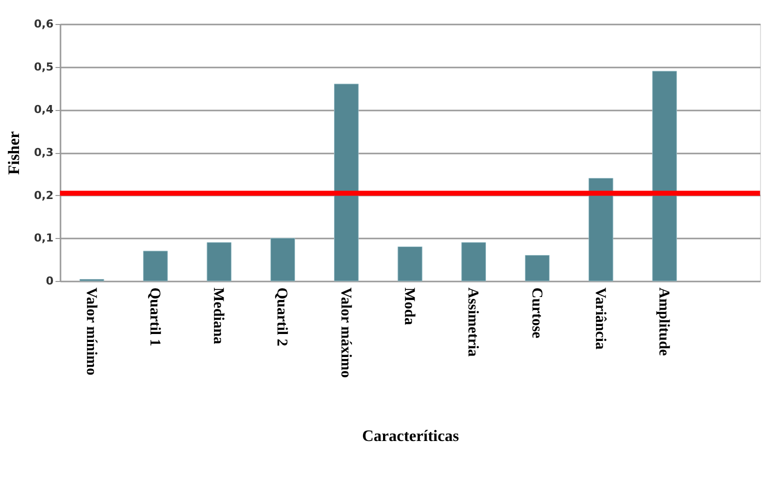  Describe the element at coordinates (44, 24) in the screenshot. I see `y-tick-label: 0,6` at that location.